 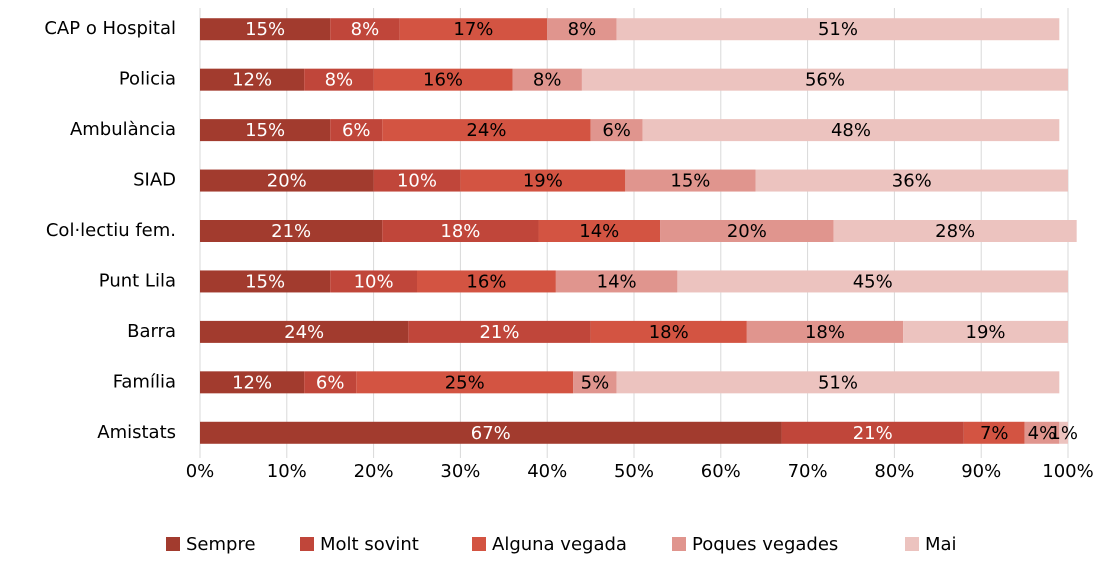 I want to click on data-label: 51%, so click(x=838, y=382).